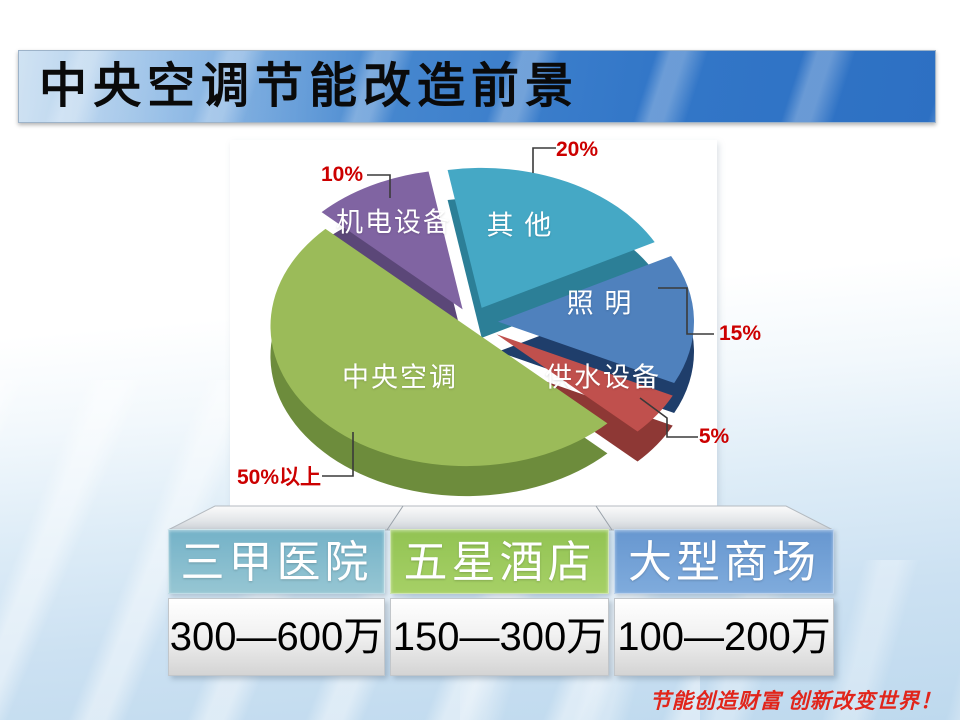  Describe the element at coordinates (499, 561) in the screenshot. I see `table-header-hotel: 五星酒店` at that location.